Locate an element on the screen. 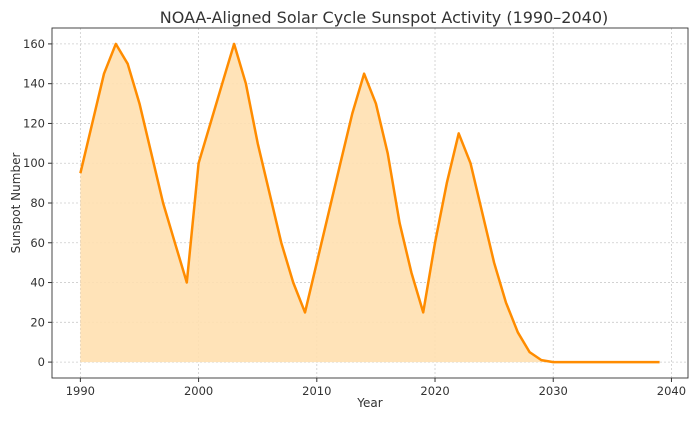  x-tick-label: 2010 is located at coordinates (316, 391).